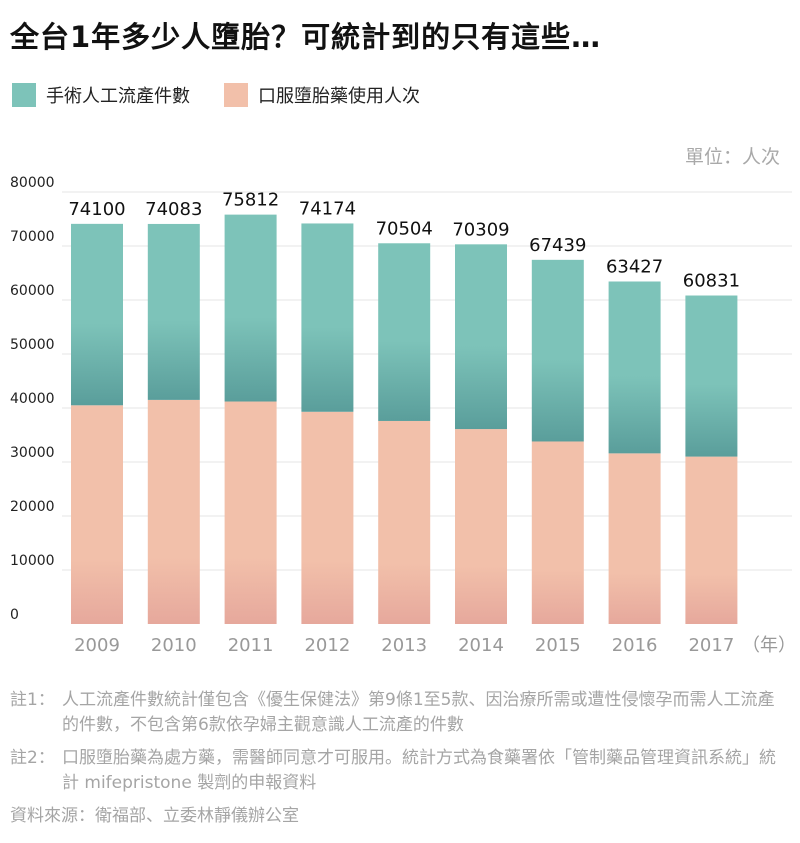 This screenshot has height=843, width=800. I want to click on legend-label-surgical: 手術人工流產件數, so click(118, 96).